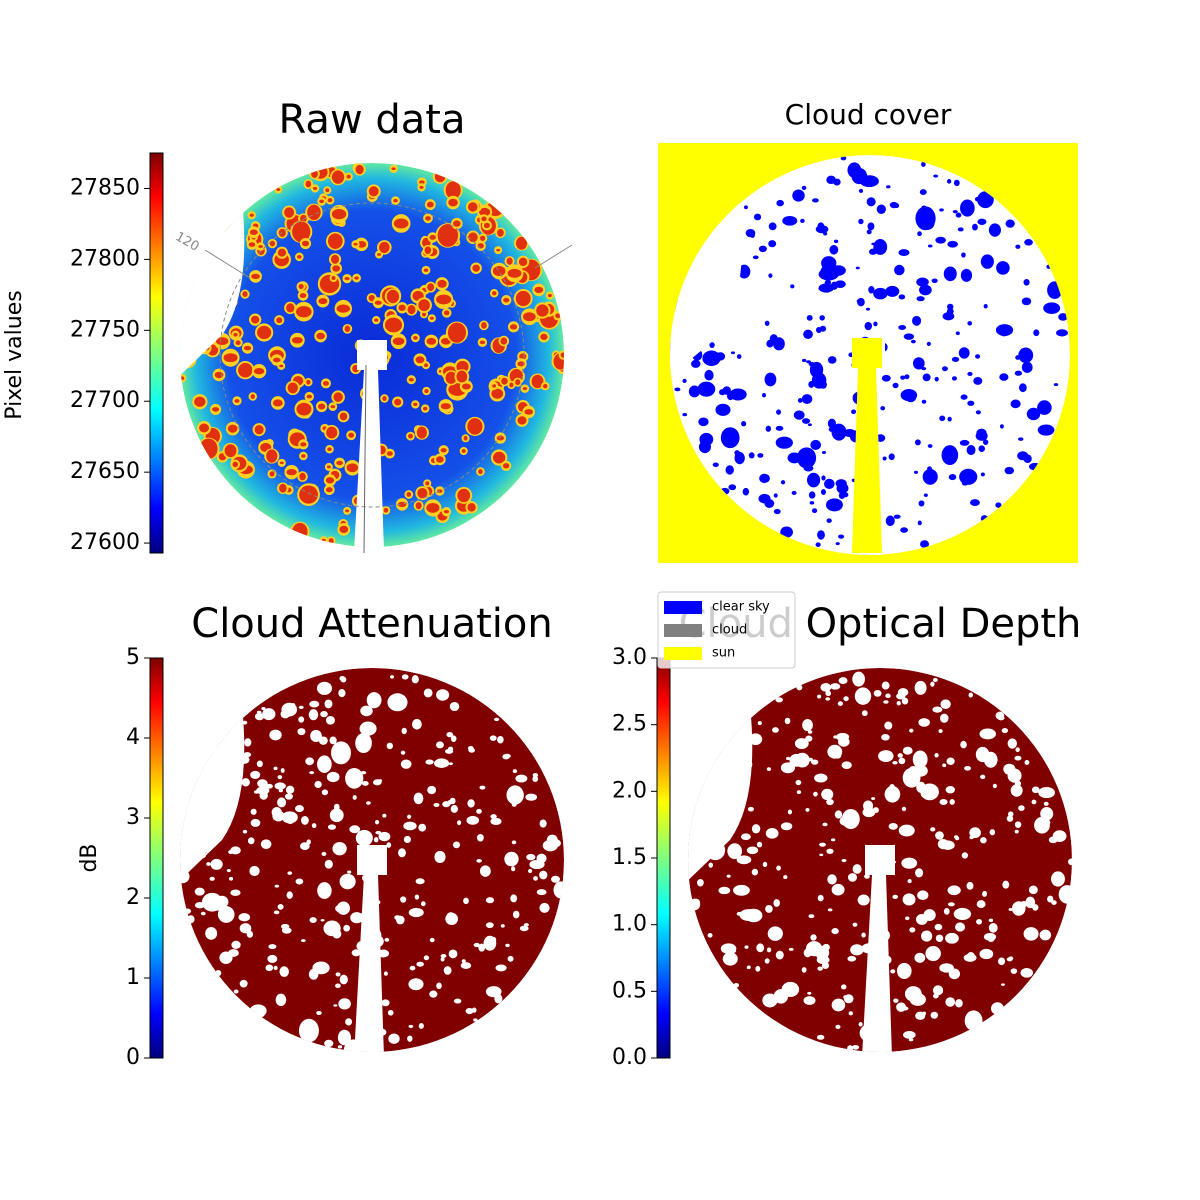  I want to click on legend-label: sun, so click(723, 653).